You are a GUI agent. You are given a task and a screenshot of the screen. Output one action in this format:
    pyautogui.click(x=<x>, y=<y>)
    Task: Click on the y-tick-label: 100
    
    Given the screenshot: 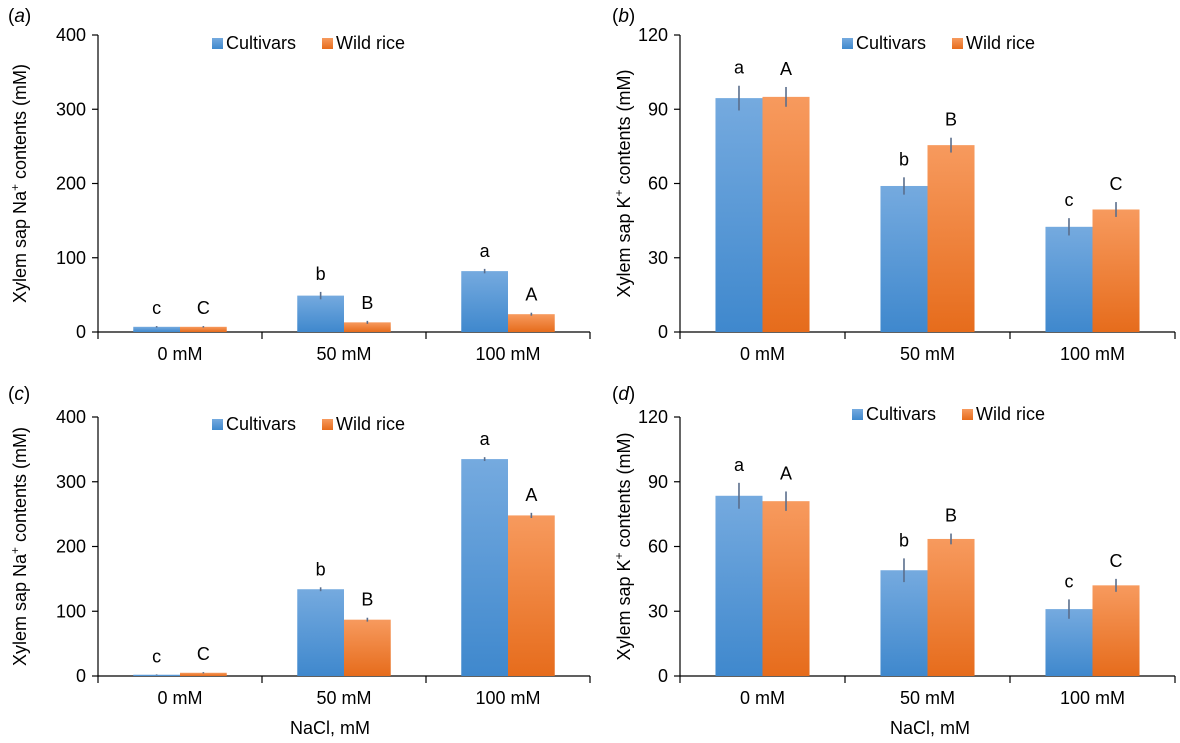 What is the action you would take?
    pyautogui.click(x=71, y=258)
    